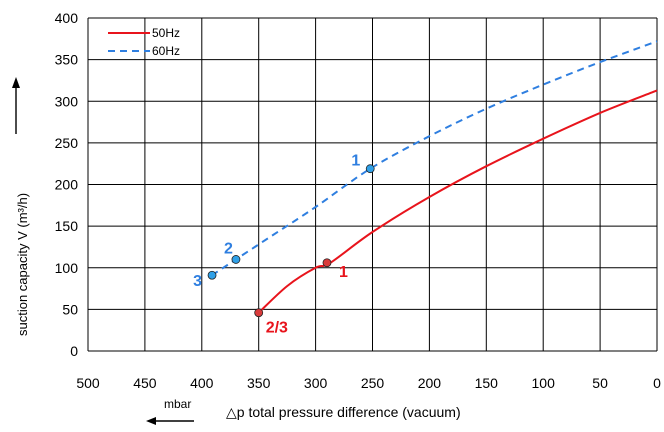 The image size is (664, 432). I want to click on y-tick-label: 250, so click(67, 143).